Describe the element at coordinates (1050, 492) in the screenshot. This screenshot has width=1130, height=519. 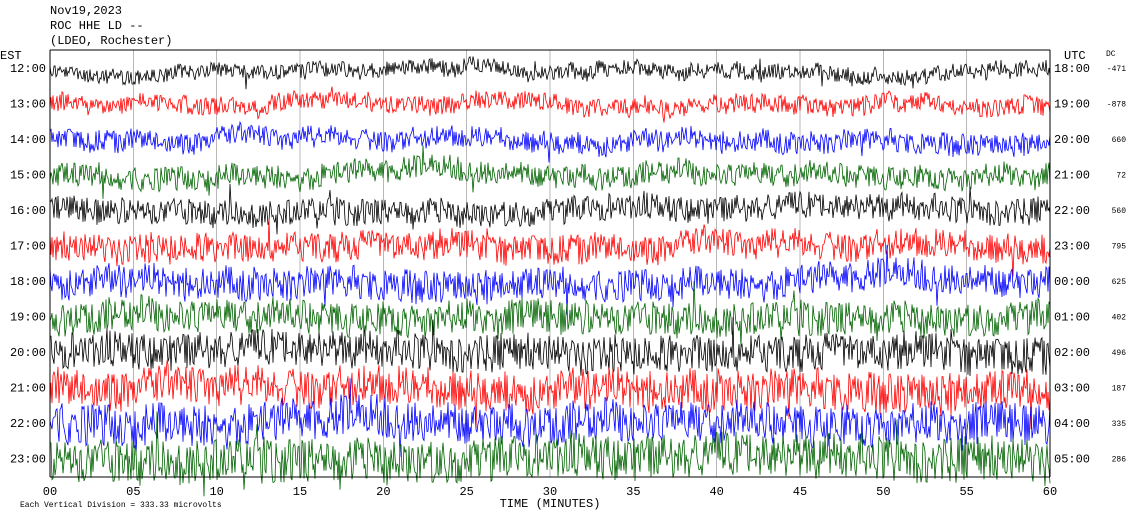
I see `x-tick-label: 60` at that location.